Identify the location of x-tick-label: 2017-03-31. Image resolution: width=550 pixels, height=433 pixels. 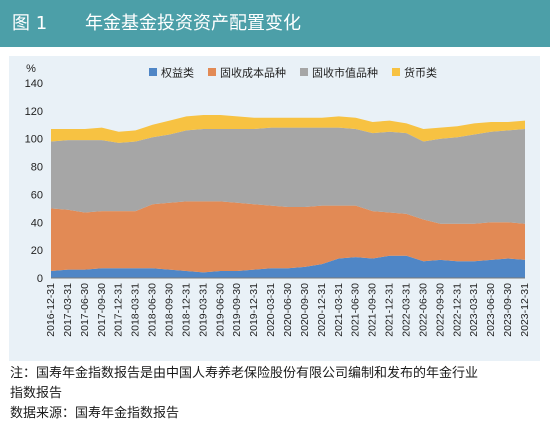
(68, 310).